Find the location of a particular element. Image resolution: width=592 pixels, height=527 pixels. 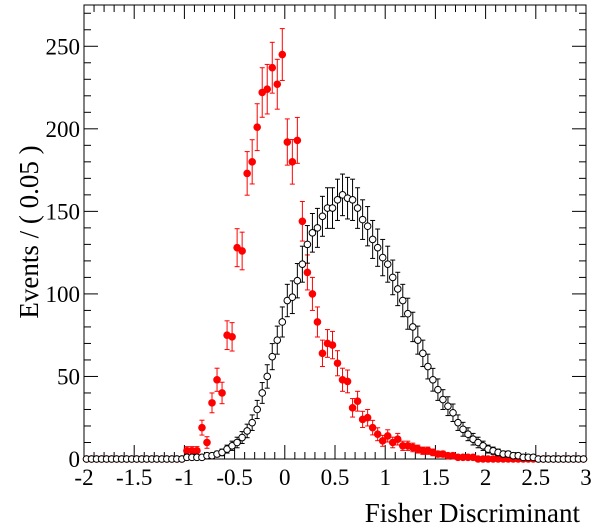

x-tick-label: -1 is located at coordinates (184, 477).